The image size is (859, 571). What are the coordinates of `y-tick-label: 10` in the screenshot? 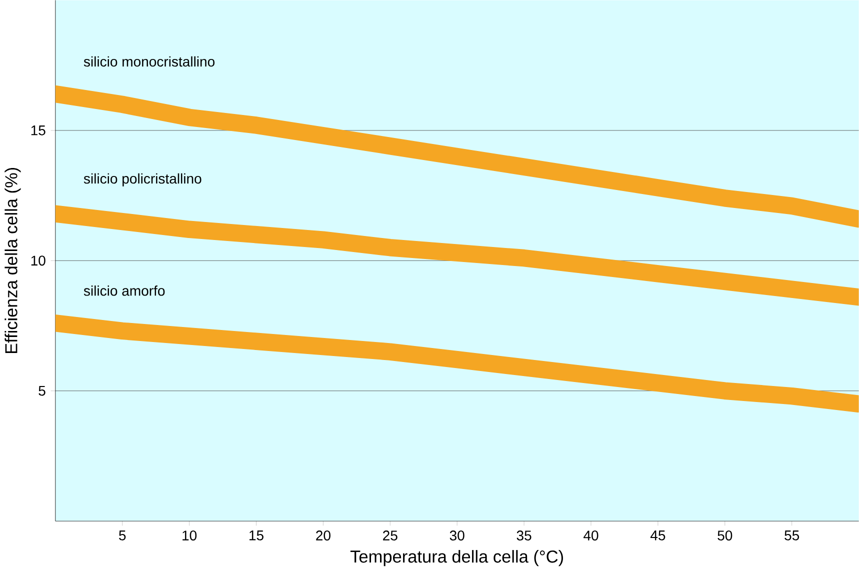 It's located at (38, 261).